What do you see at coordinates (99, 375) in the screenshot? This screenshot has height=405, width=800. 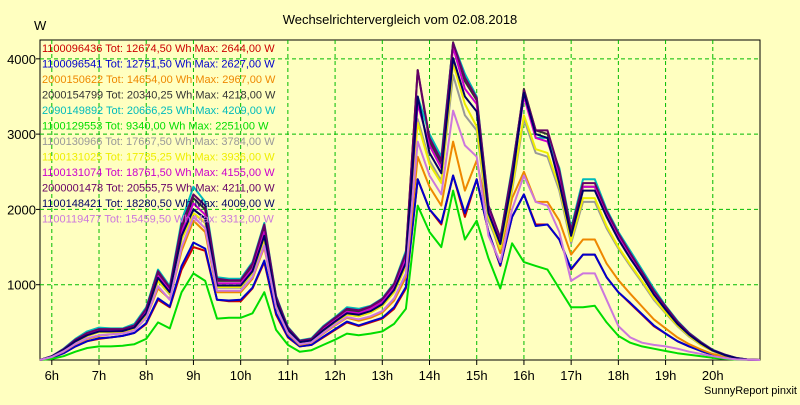 I see `x-tick-label: 7h` at bounding box center [99, 375].